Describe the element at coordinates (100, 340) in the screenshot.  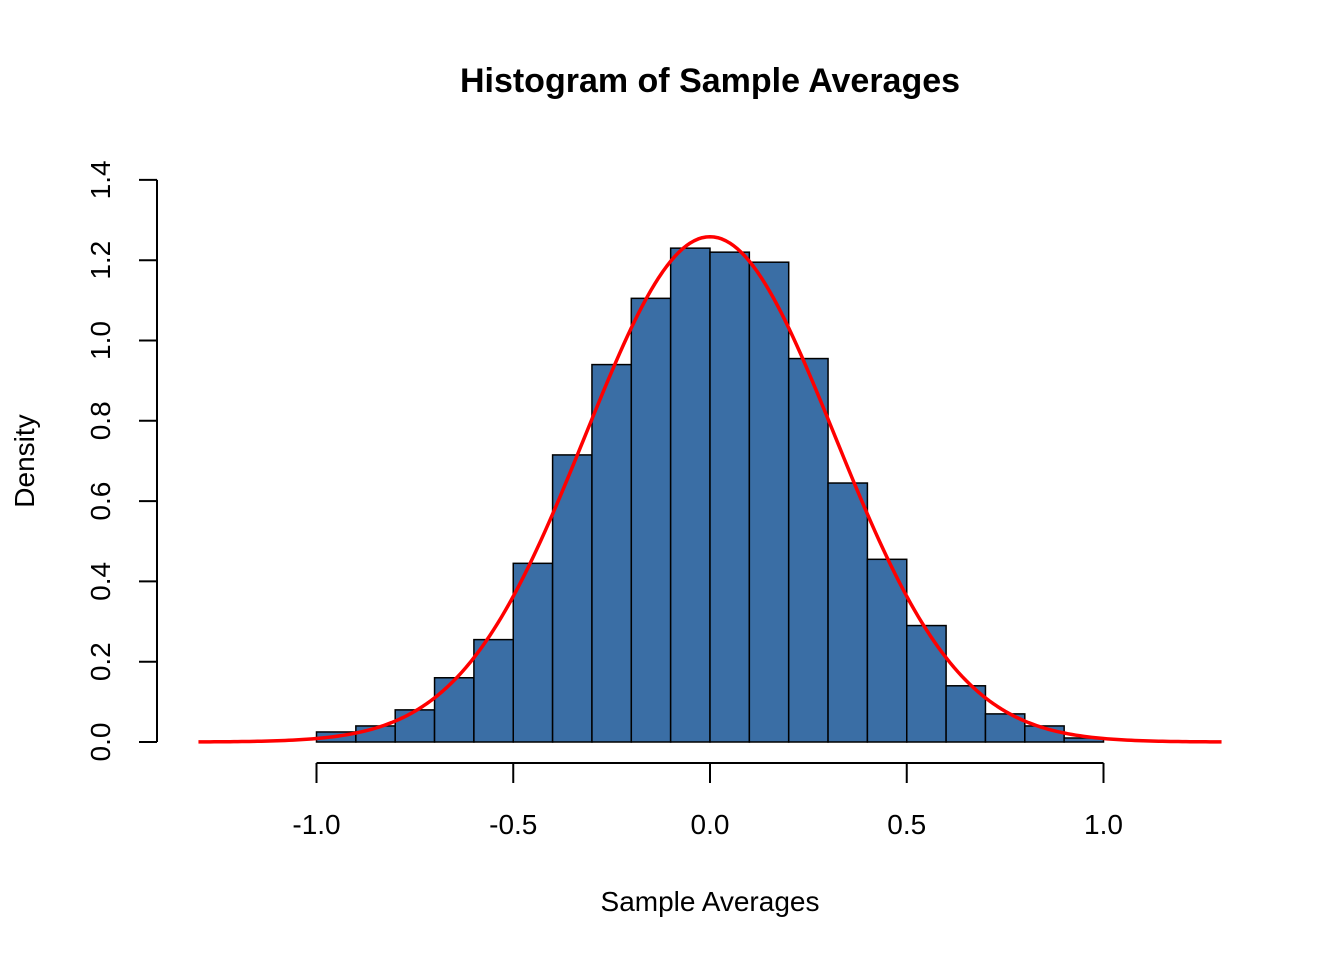
I see `y-tick-label: 1.0` at that location.